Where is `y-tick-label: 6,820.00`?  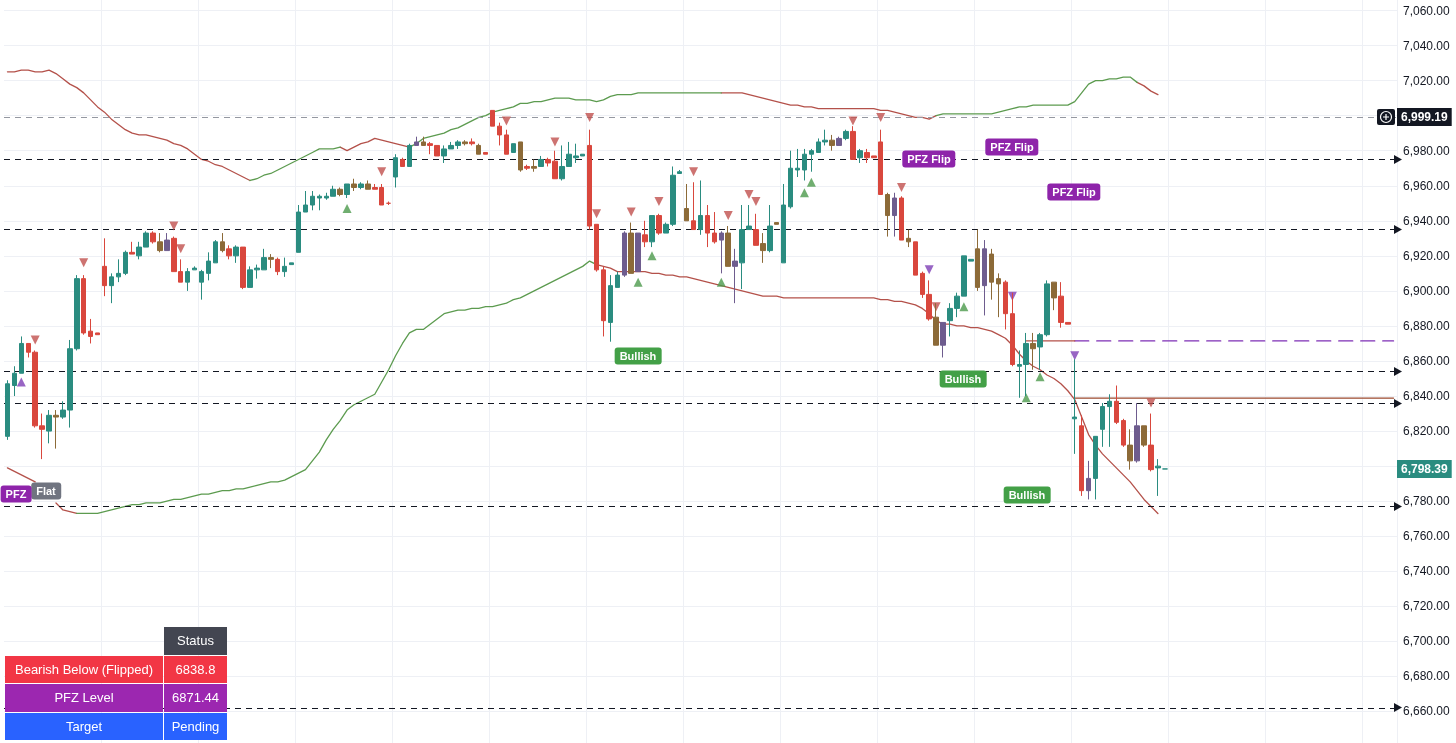 y-tick-label: 6,820.00 is located at coordinates (1427, 431).